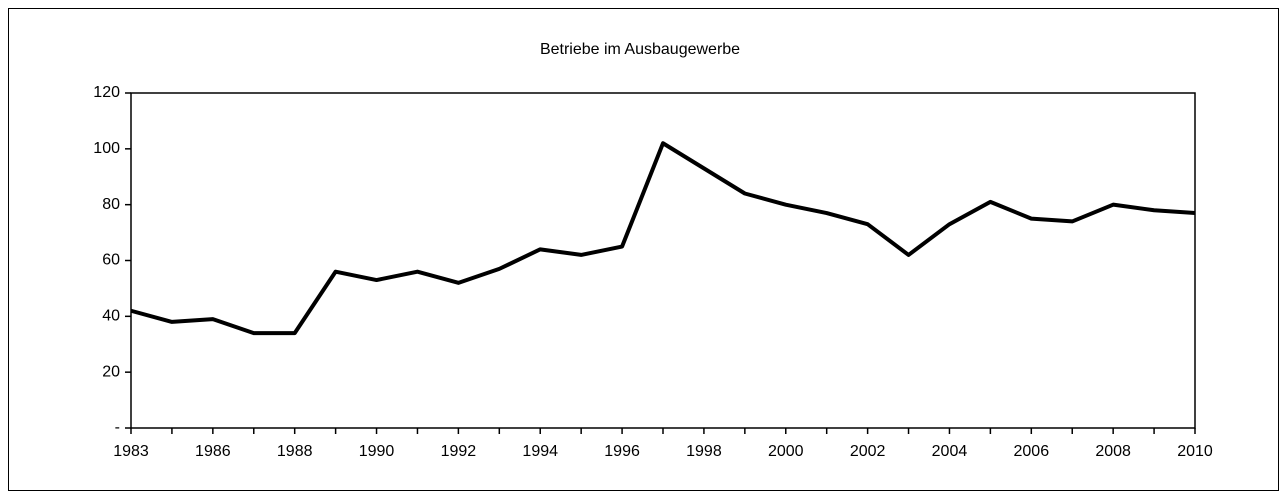 The height and width of the screenshot is (499, 1287). Describe the element at coordinates (1032, 451) in the screenshot. I see `x-tick-label: 2006` at that location.